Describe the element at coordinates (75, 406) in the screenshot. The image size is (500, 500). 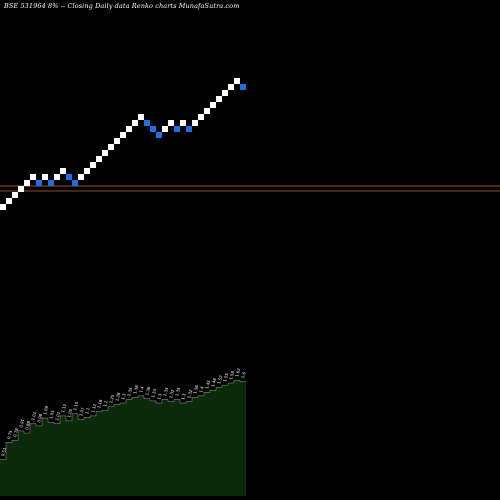
I see `volume-label: 1.15` at that location.